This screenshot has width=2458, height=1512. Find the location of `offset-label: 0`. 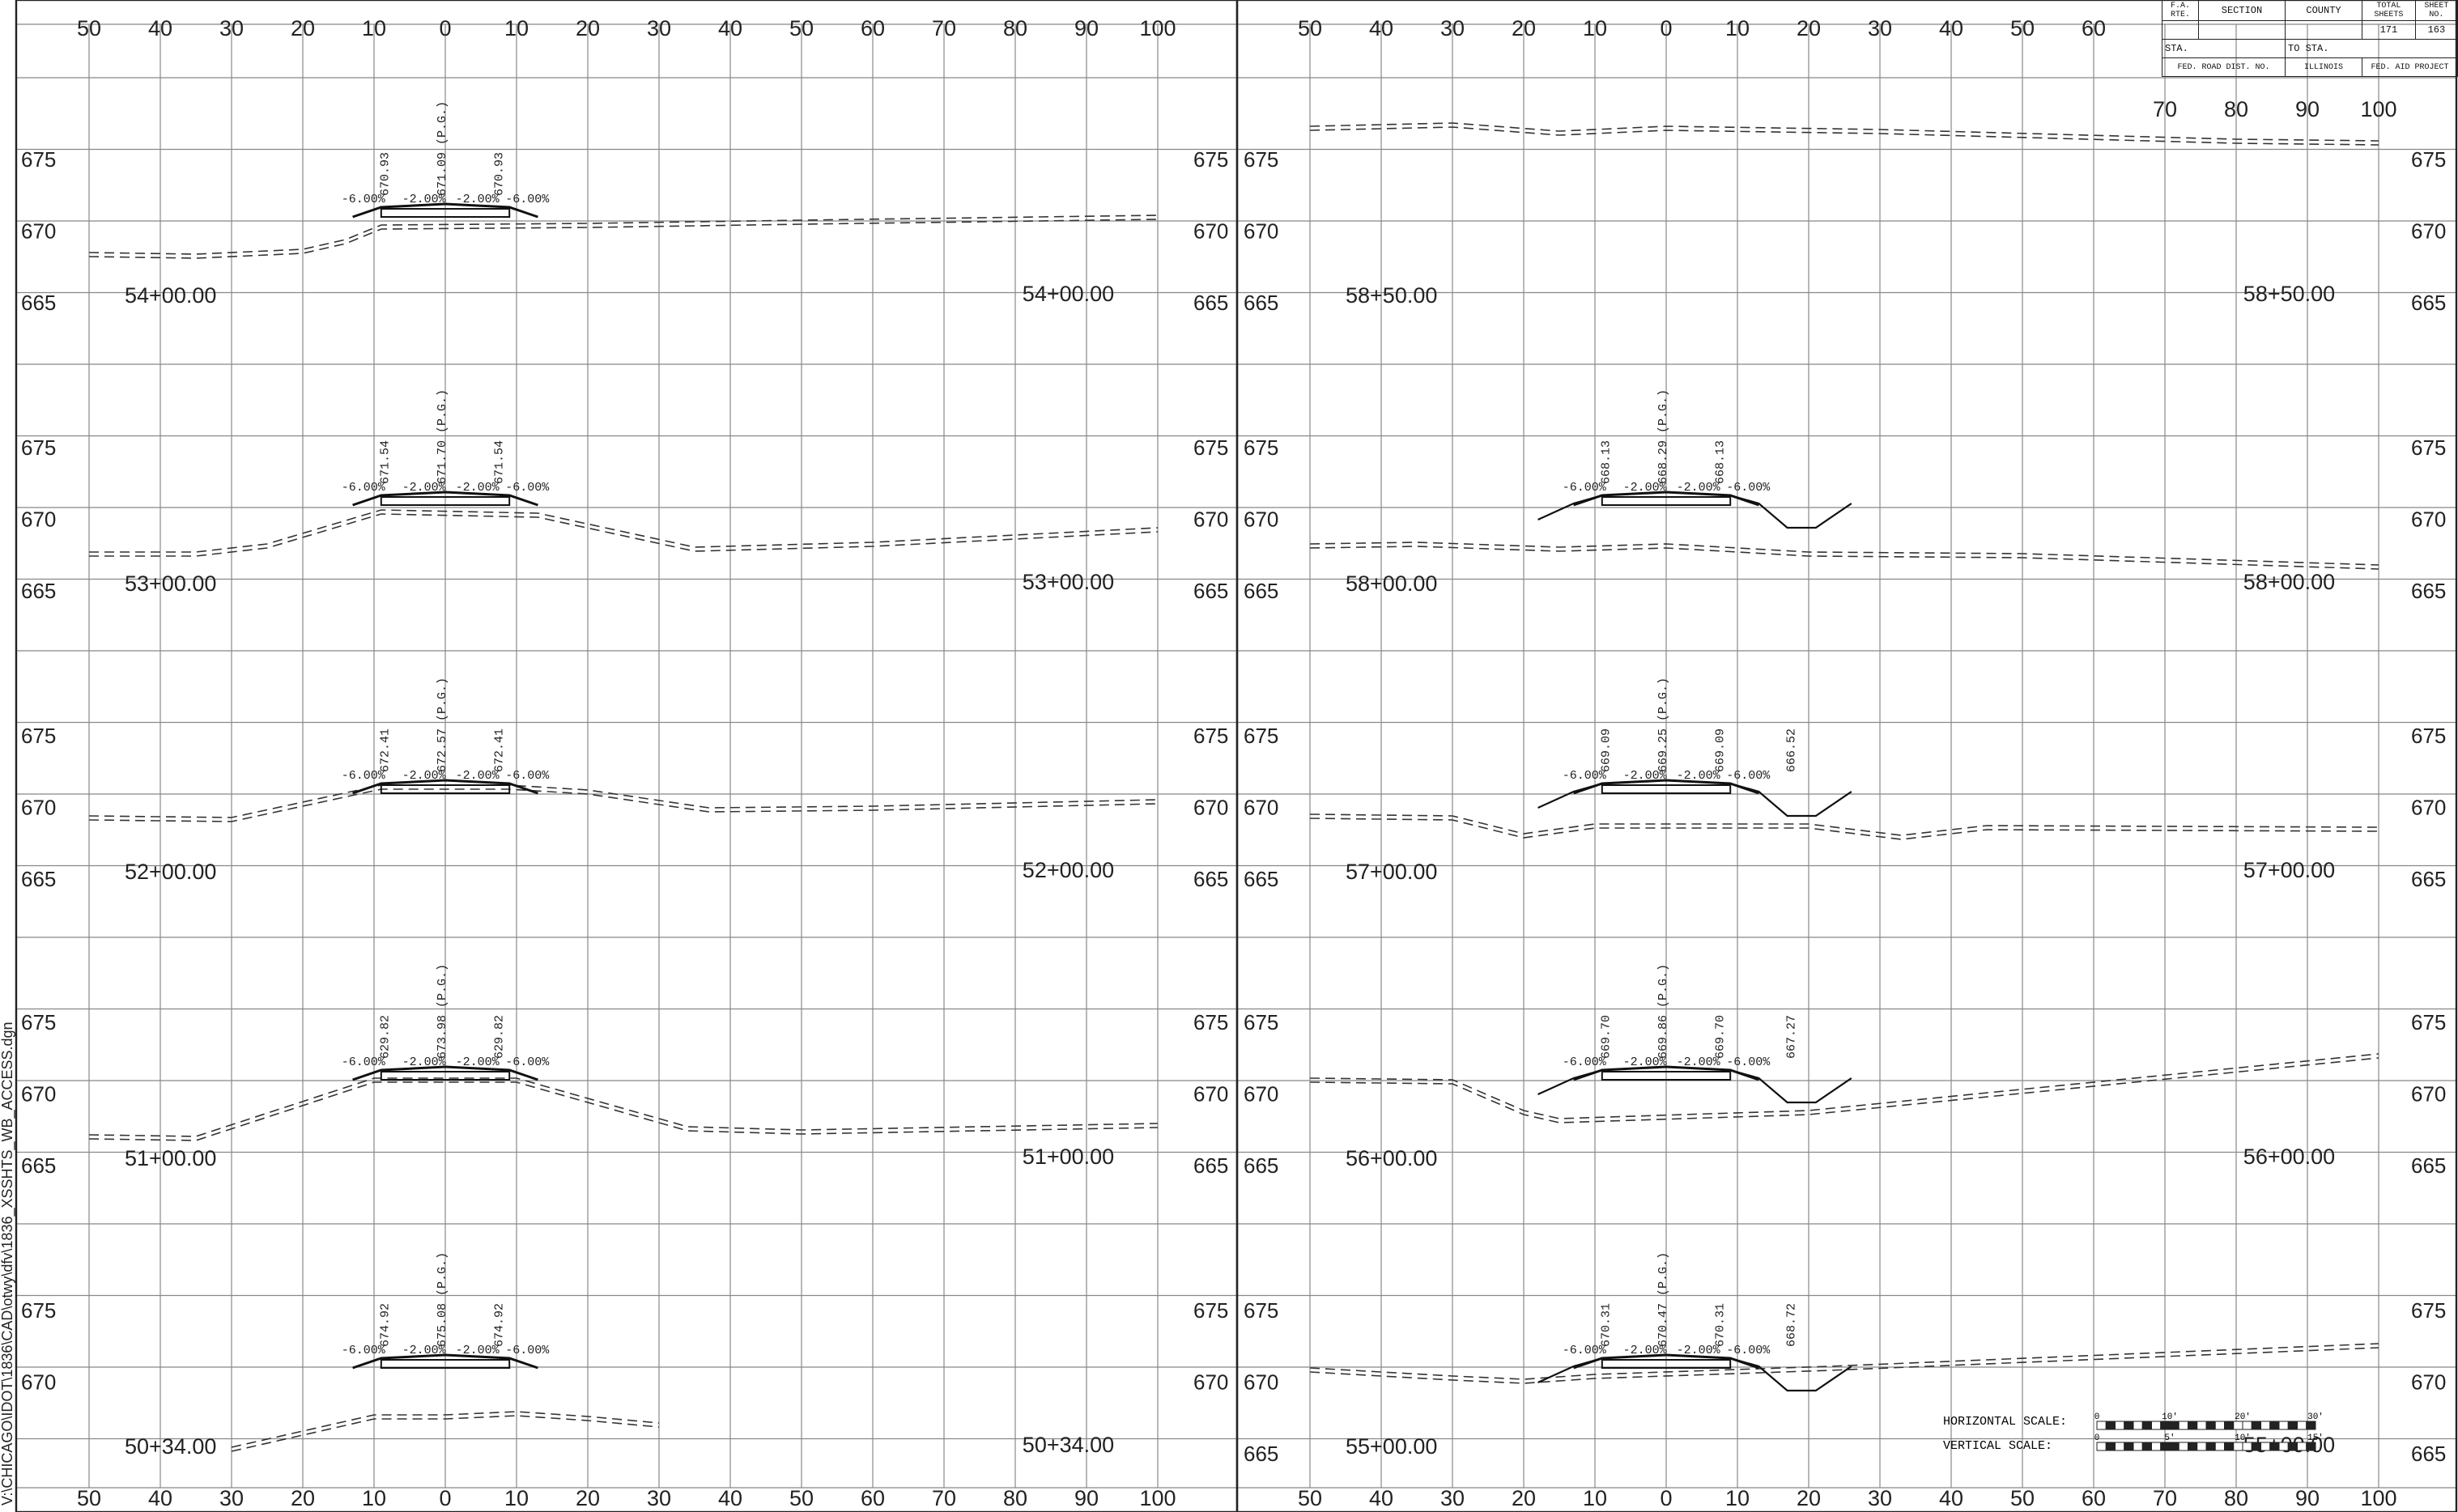

offset-label: 0 is located at coordinates (445, 1498).